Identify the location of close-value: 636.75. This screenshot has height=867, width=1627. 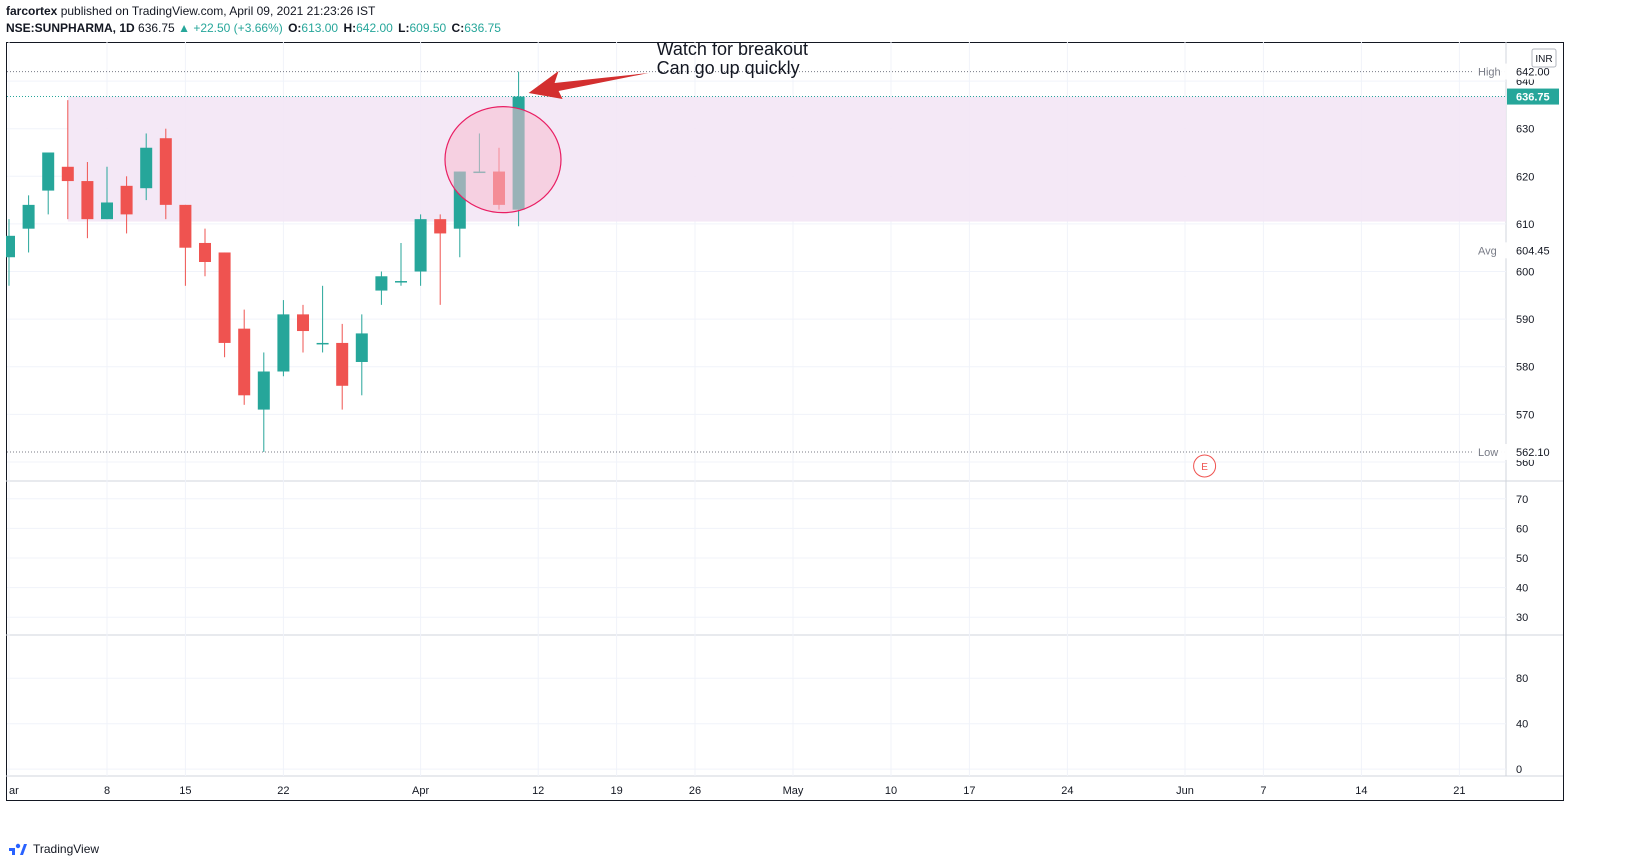
(482, 28).